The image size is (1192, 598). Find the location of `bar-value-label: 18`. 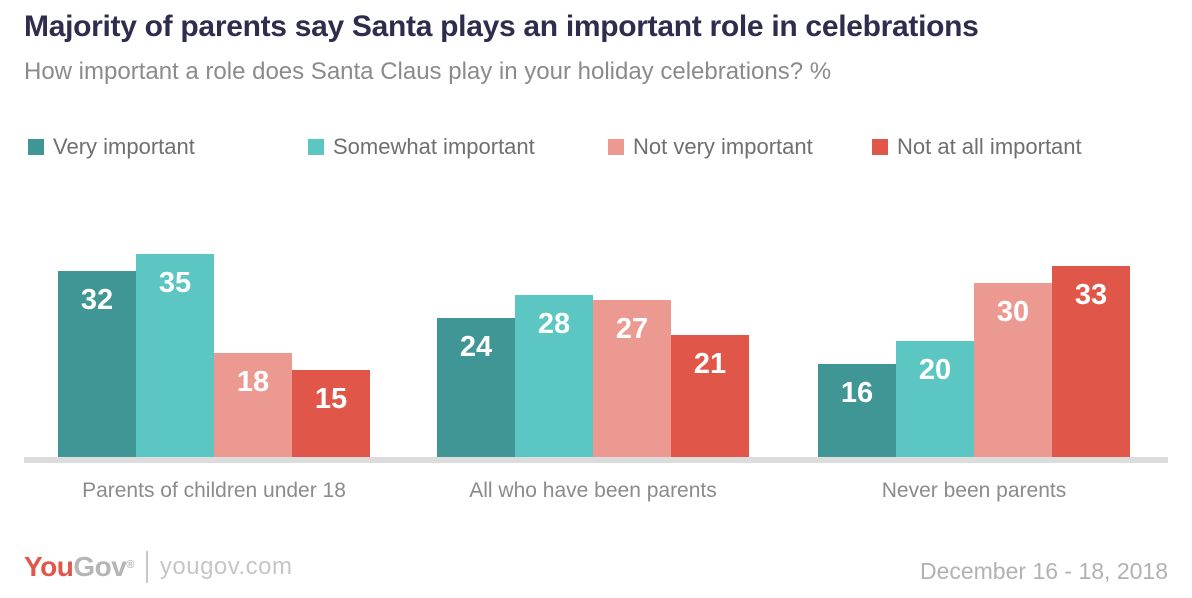

bar-value-label: 18 is located at coordinates (253, 382).